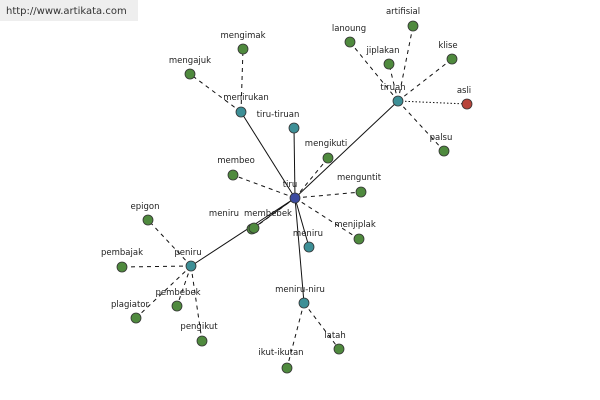 The image size is (600, 400). I want to click on node-label: artifisial, so click(403, 12).